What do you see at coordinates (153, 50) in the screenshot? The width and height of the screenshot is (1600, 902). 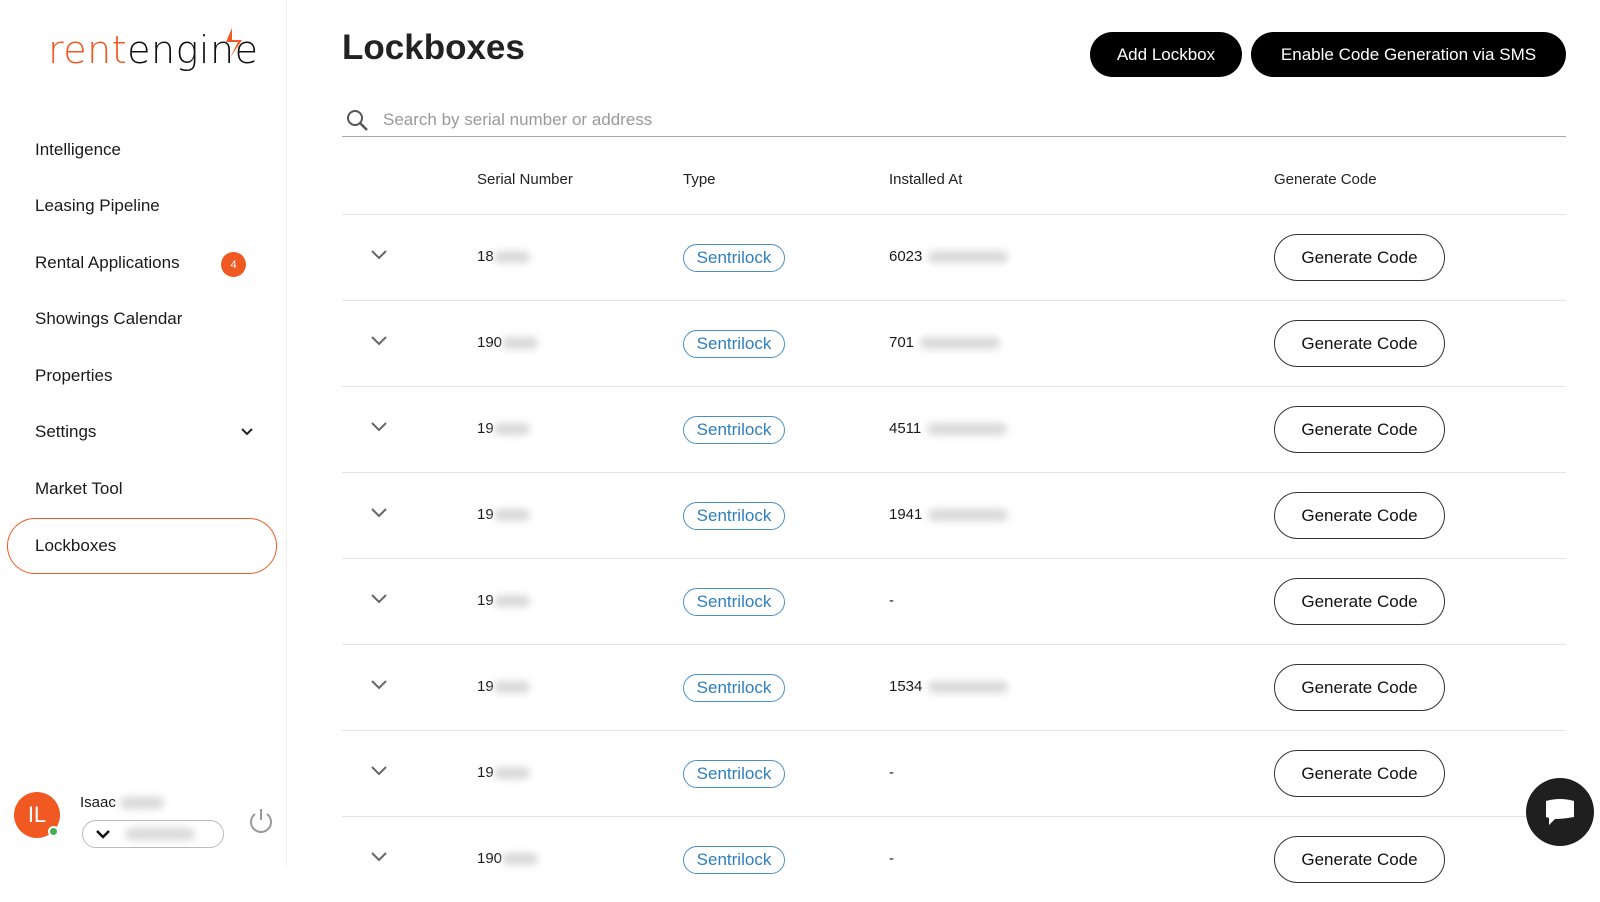 I see `rentengine-logo: rentengine` at bounding box center [153, 50].